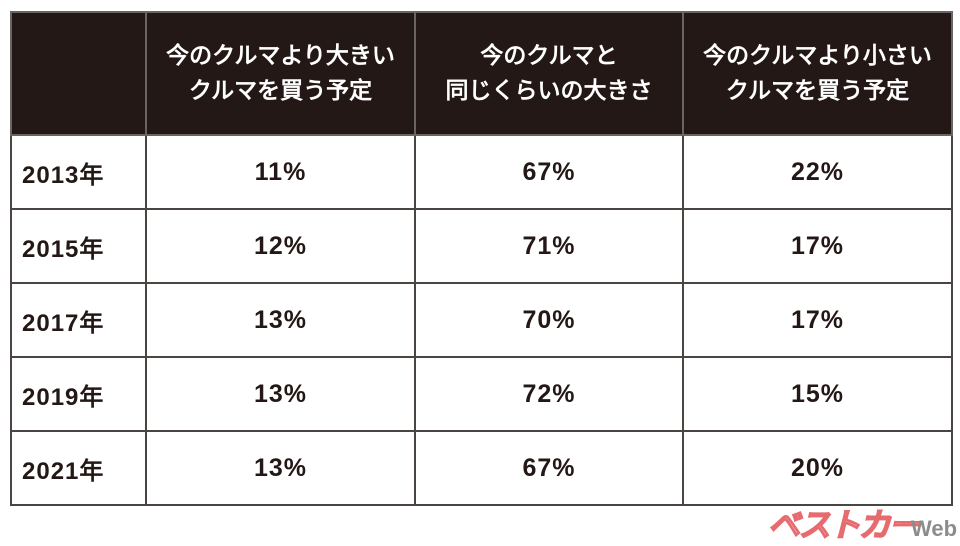 This screenshot has width=960, height=546. I want to click on watermark-logo: ベストカー Web, so click(862, 522).